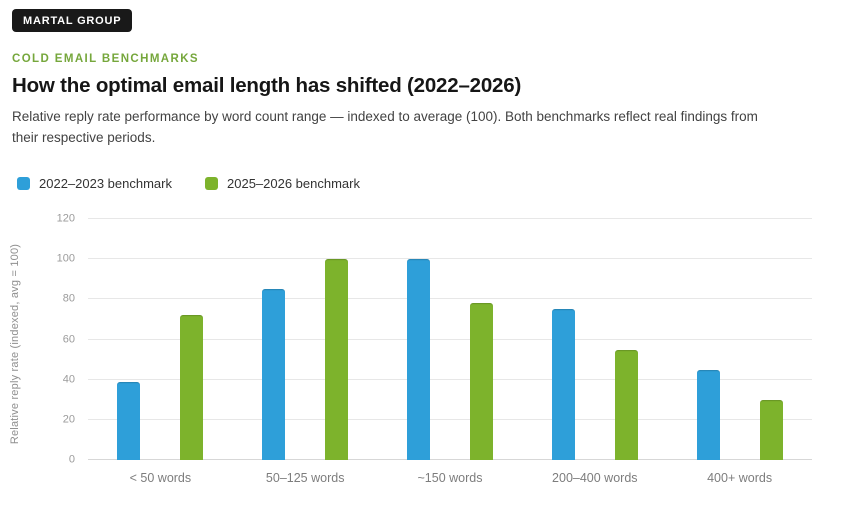  I want to click on legend-item-2: 2025–2026 benchmark, so click(282, 183).